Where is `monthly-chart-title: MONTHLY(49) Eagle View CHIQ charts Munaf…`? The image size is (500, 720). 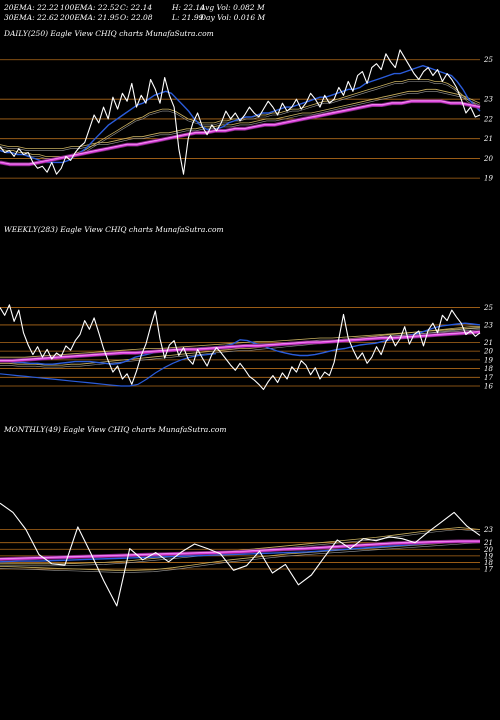 monthly-chart-title: MONTHLY(49) Eagle View CHIQ charts Munaf… is located at coordinates (115, 429).